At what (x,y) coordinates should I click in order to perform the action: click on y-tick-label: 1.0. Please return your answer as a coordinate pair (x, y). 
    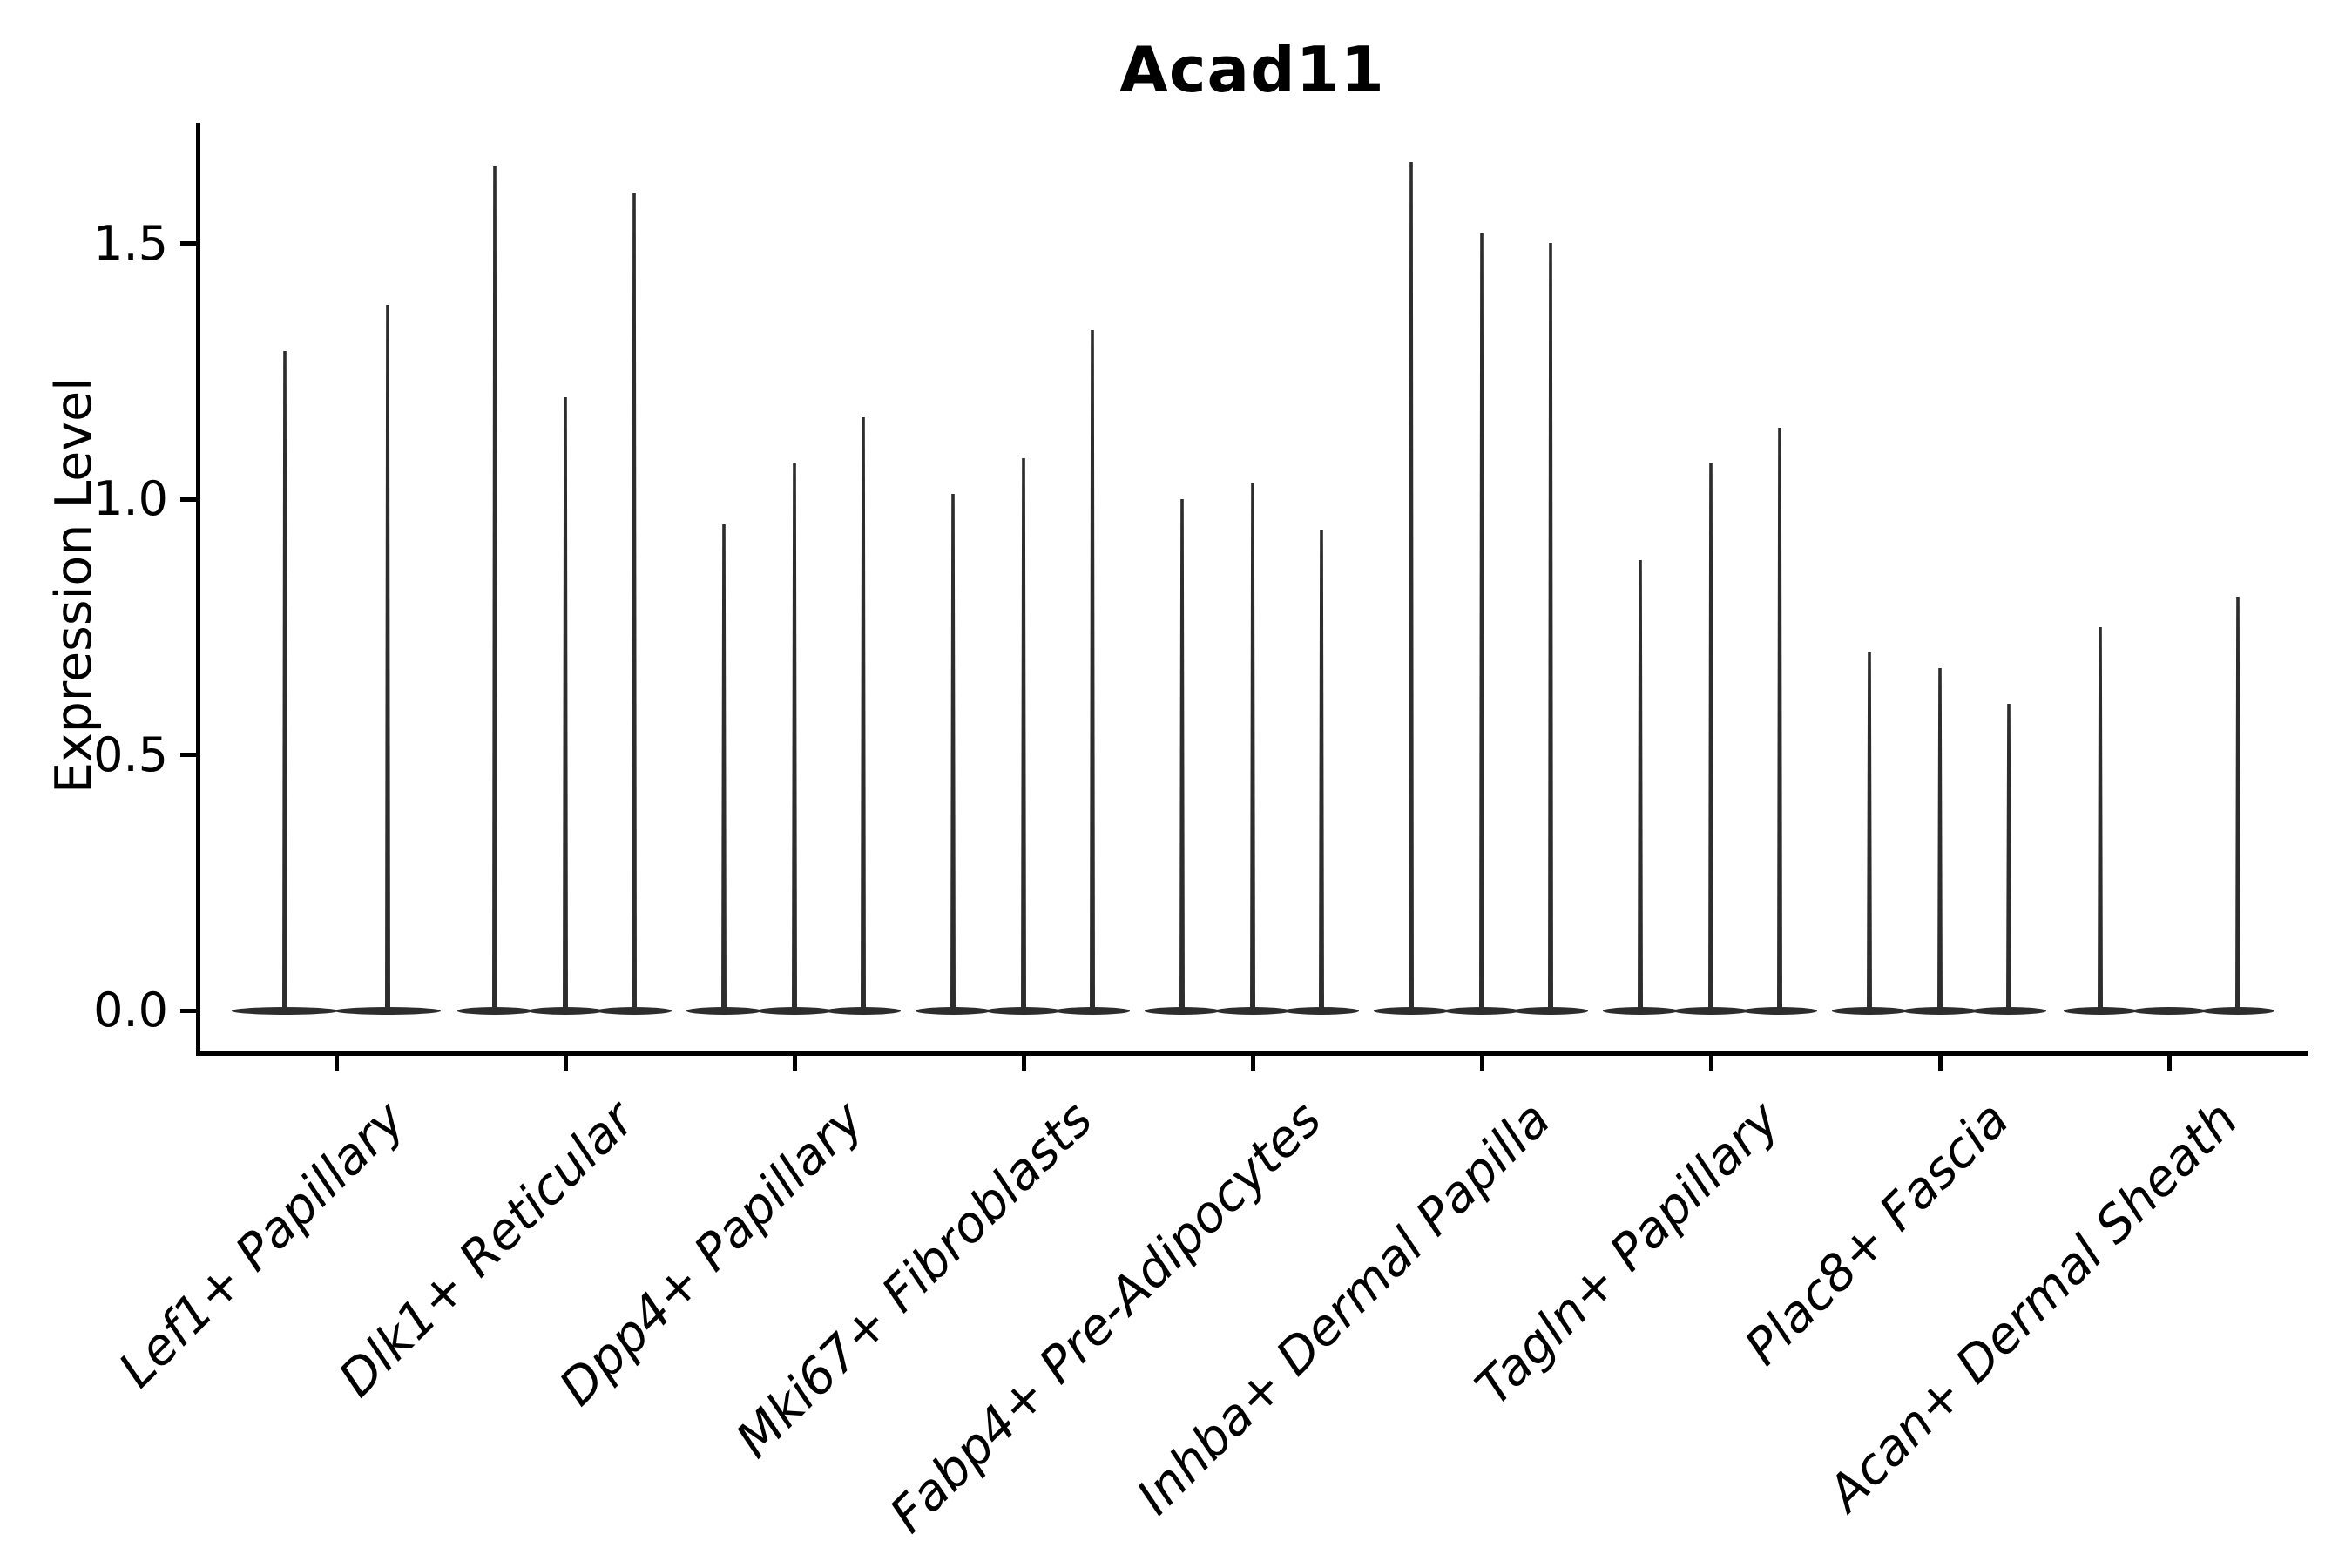
    Looking at the image, I should click on (130, 499).